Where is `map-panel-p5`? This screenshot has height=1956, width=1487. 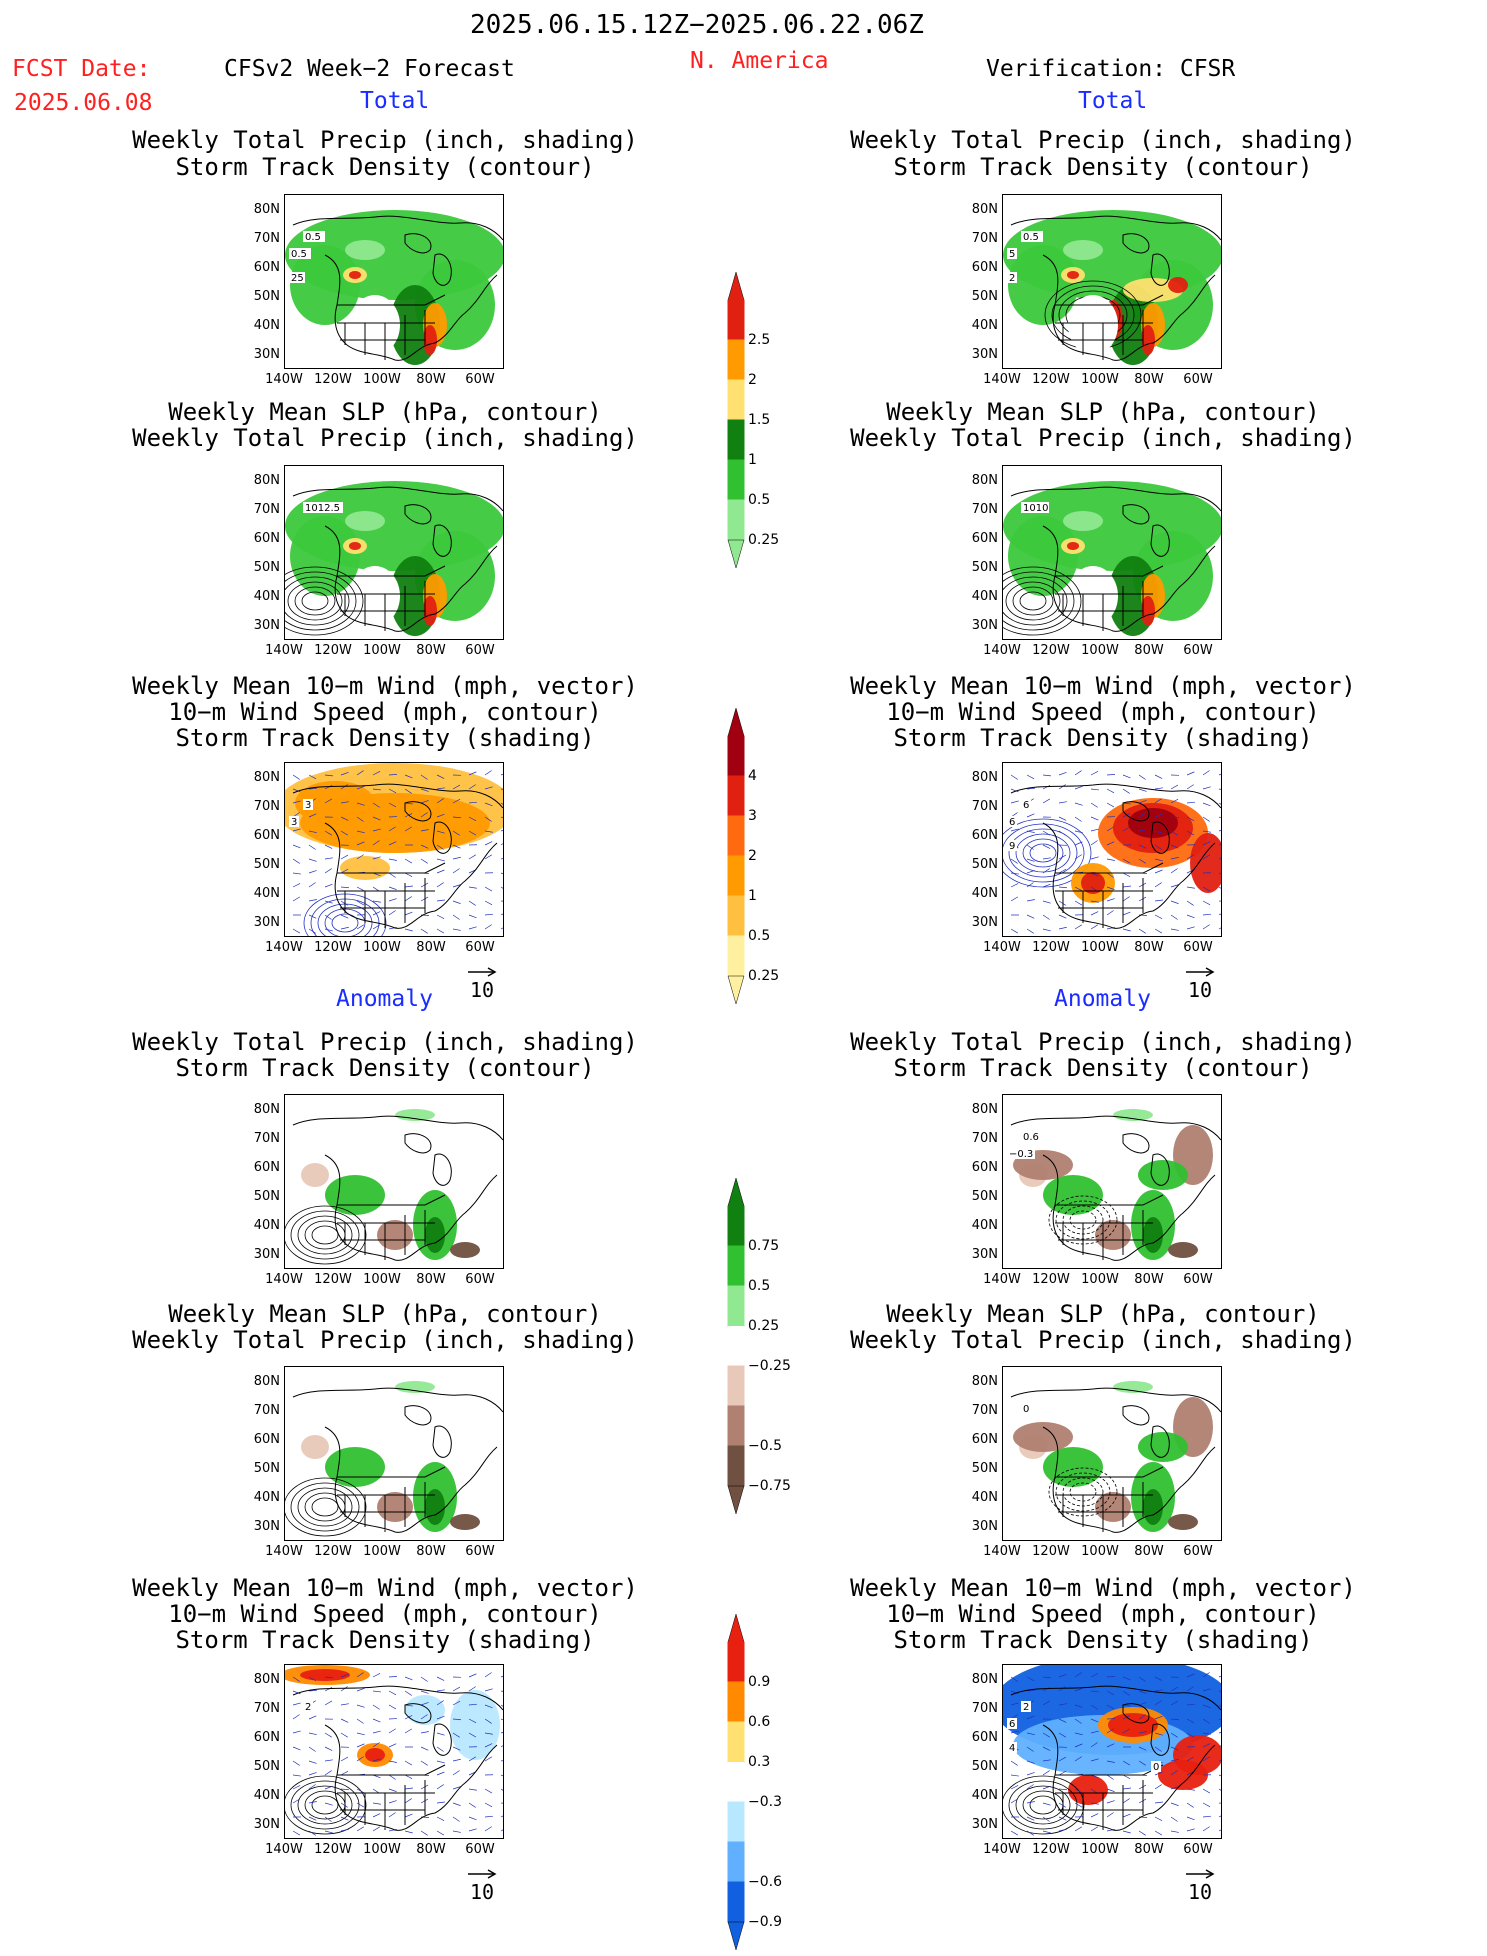
map-panel-p5 is located at coordinates (394, 1453).